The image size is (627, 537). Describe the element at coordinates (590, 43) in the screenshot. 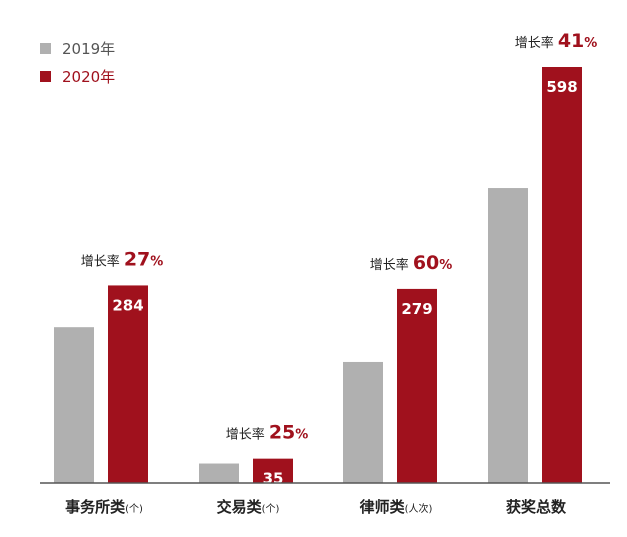

I see `growth-suffix-3: %` at that location.